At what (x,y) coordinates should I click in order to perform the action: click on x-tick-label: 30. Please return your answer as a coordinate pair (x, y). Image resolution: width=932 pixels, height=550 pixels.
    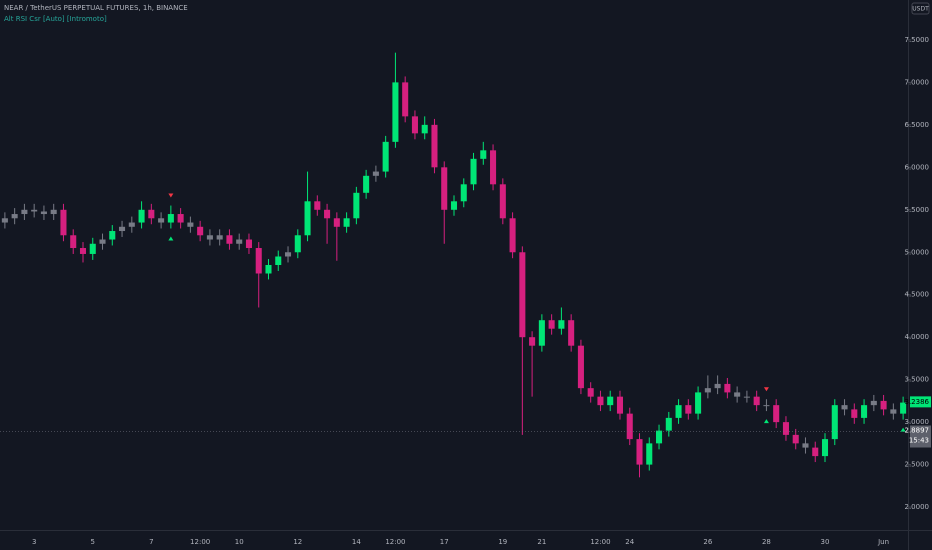
    Looking at the image, I should click on (825, 542).